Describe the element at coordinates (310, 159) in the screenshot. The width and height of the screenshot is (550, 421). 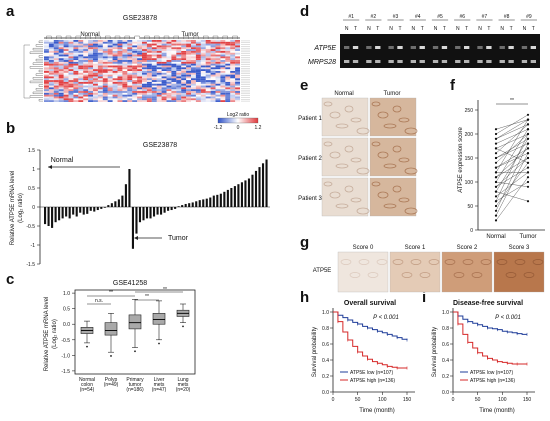
I see `ihc-row-patient-2: Patient 2` at that location.